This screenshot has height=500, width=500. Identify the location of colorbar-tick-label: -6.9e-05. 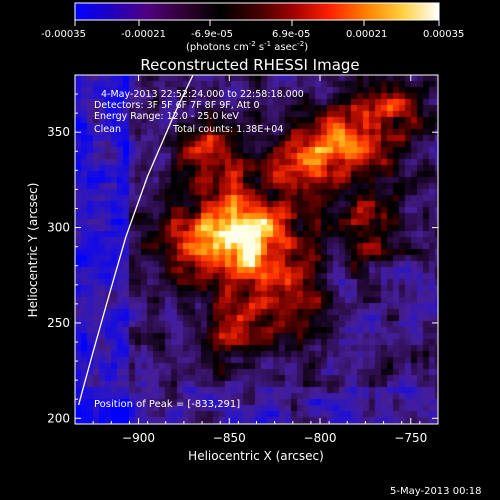
(212, 34).